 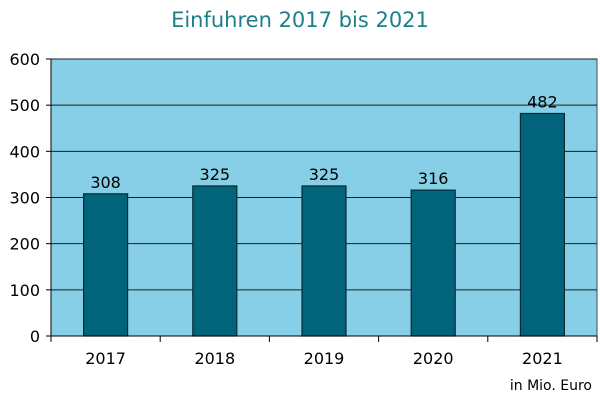 I want to click on x-tick-label: 2021, so click(x=542, y=358).